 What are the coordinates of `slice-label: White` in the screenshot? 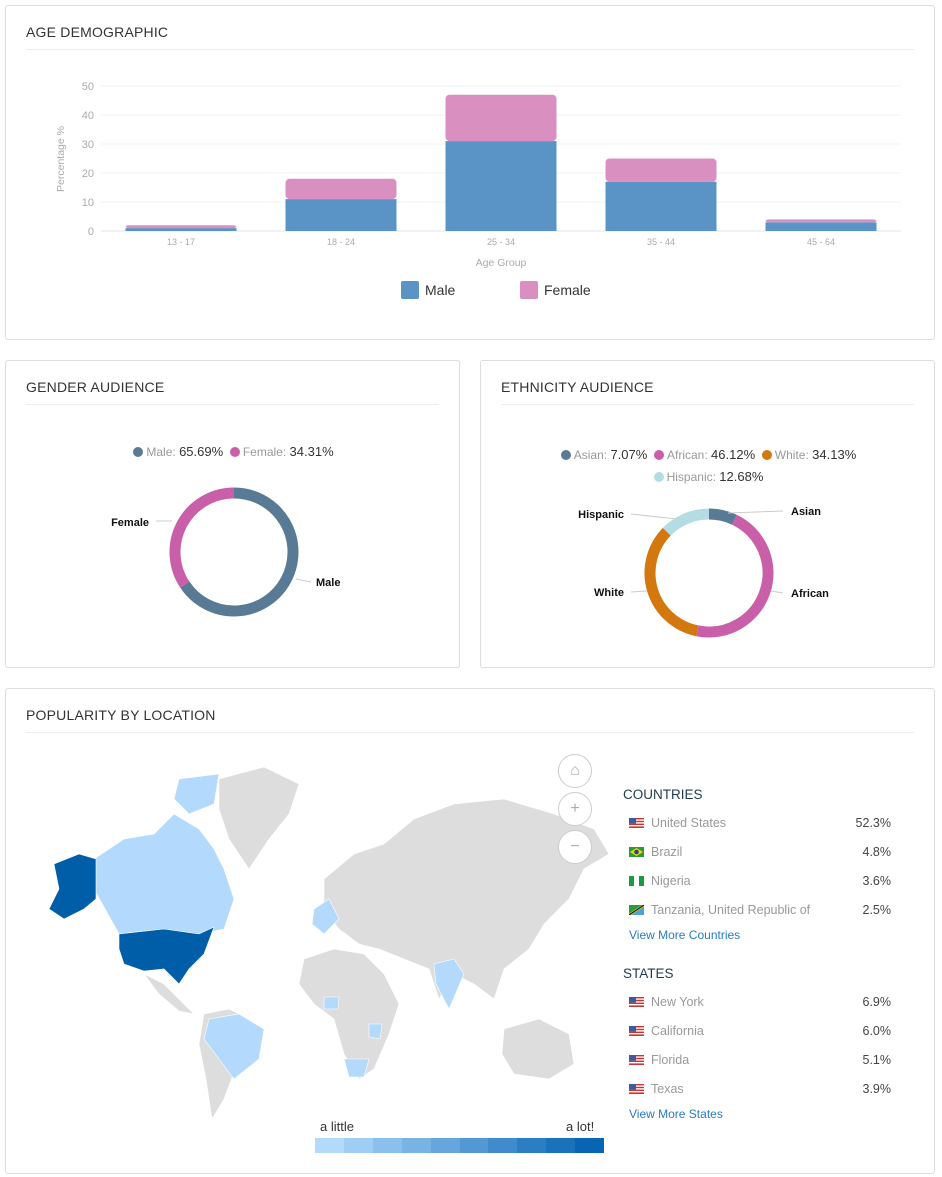 It's located at (609, 593).